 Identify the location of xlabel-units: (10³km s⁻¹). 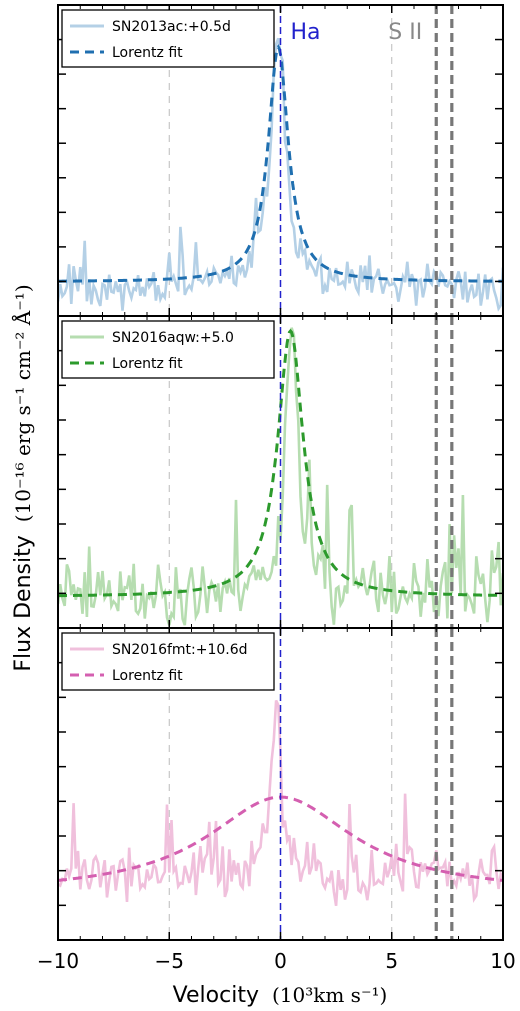
(329, 995).